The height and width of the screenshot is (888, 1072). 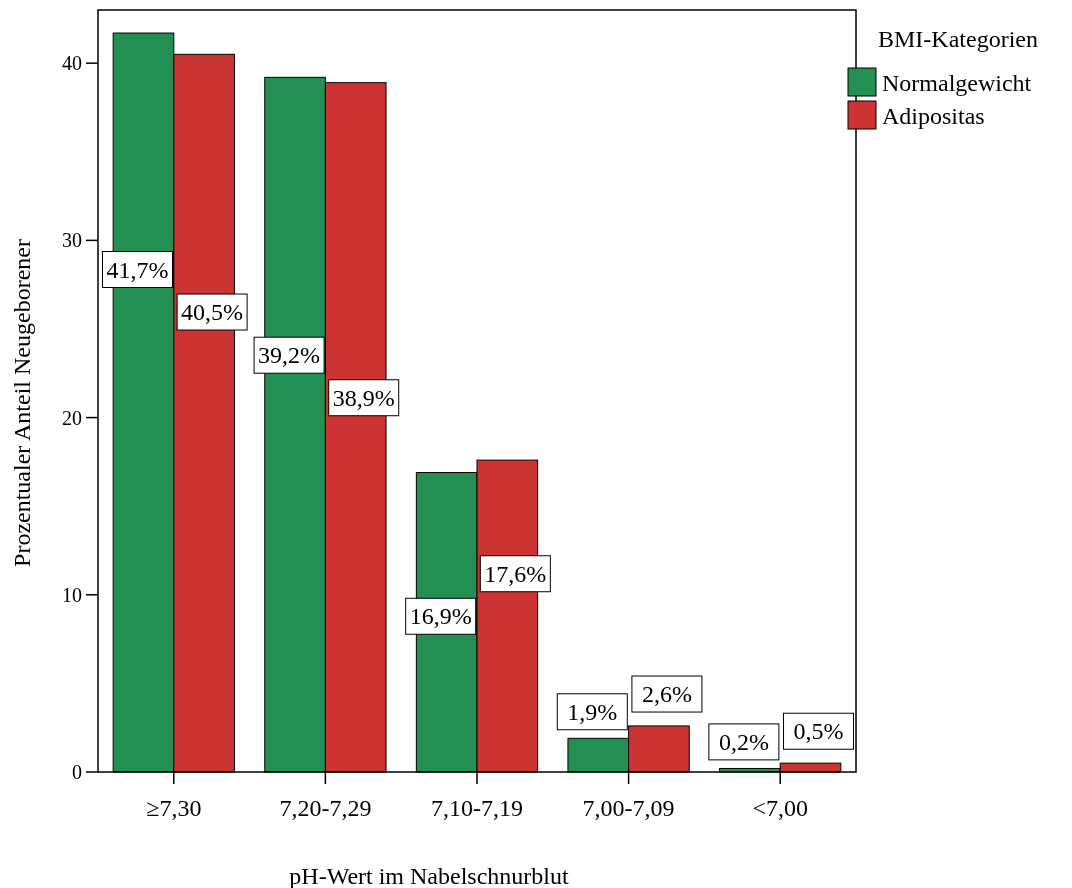 What do you see at coordinates (325, 808) in the screenshot?
I see `x-tick-label: 7,20-7,29` at bounding box center [325, 808].